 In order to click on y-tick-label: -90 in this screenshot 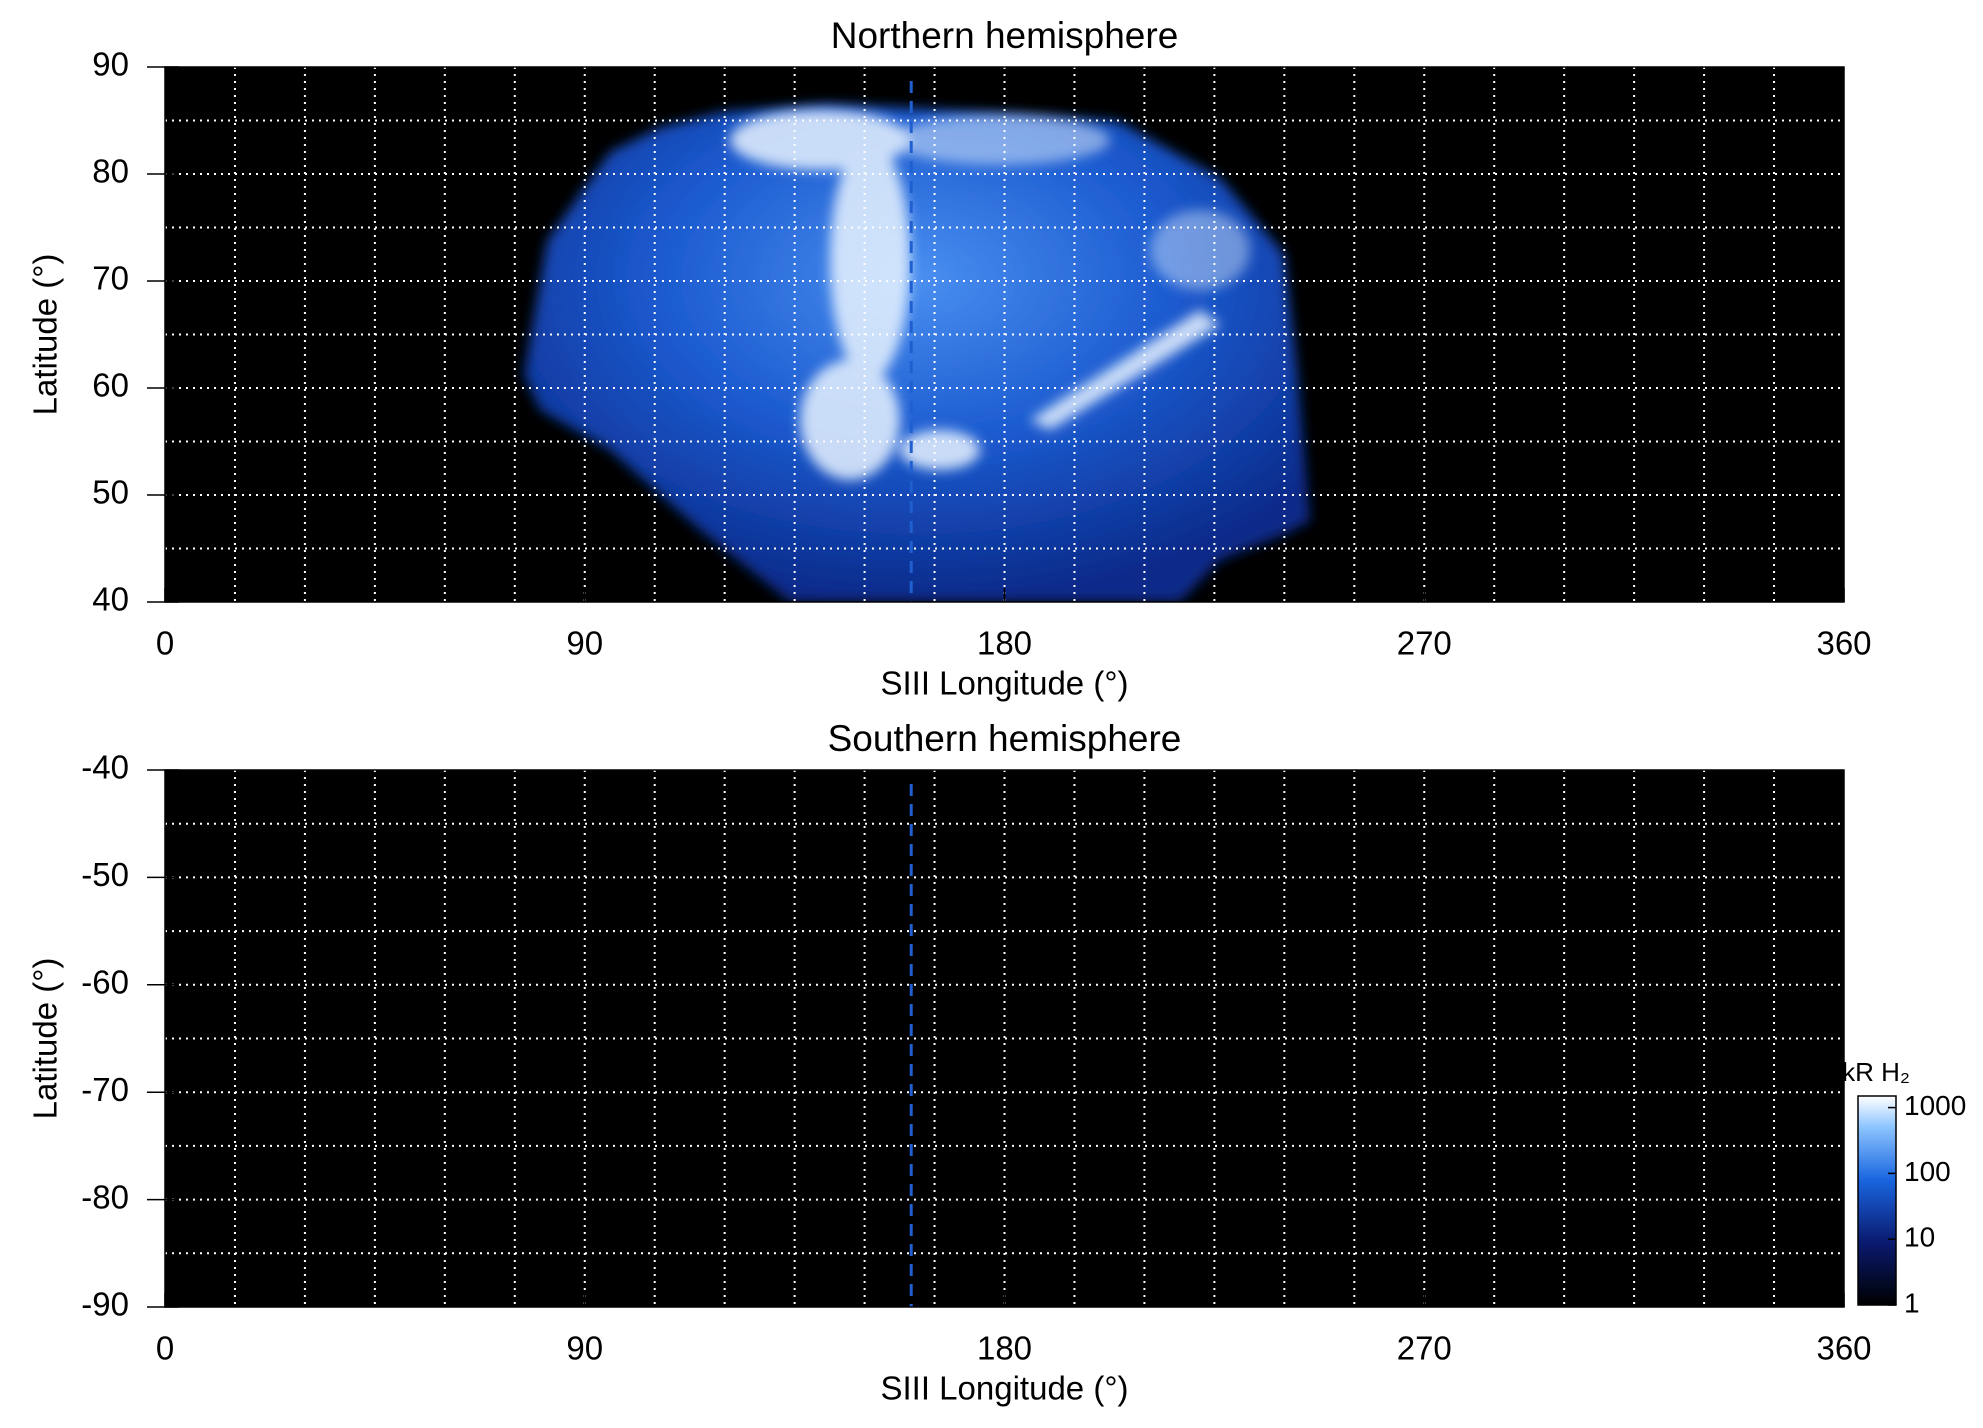, I will do `click(105, 1304)`.